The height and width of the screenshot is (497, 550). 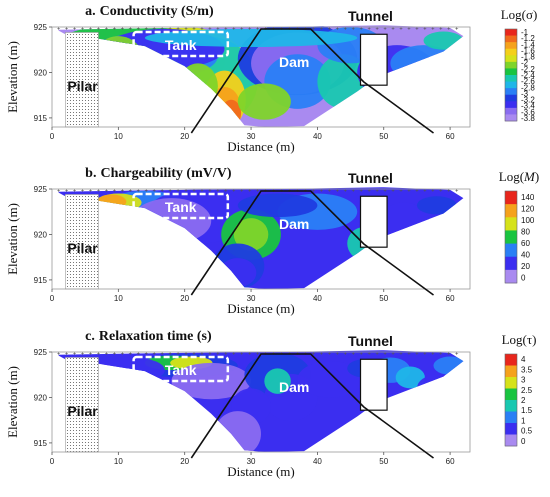 I want to click on colorbar-title: Log(σ), so click(x=519, y=14).